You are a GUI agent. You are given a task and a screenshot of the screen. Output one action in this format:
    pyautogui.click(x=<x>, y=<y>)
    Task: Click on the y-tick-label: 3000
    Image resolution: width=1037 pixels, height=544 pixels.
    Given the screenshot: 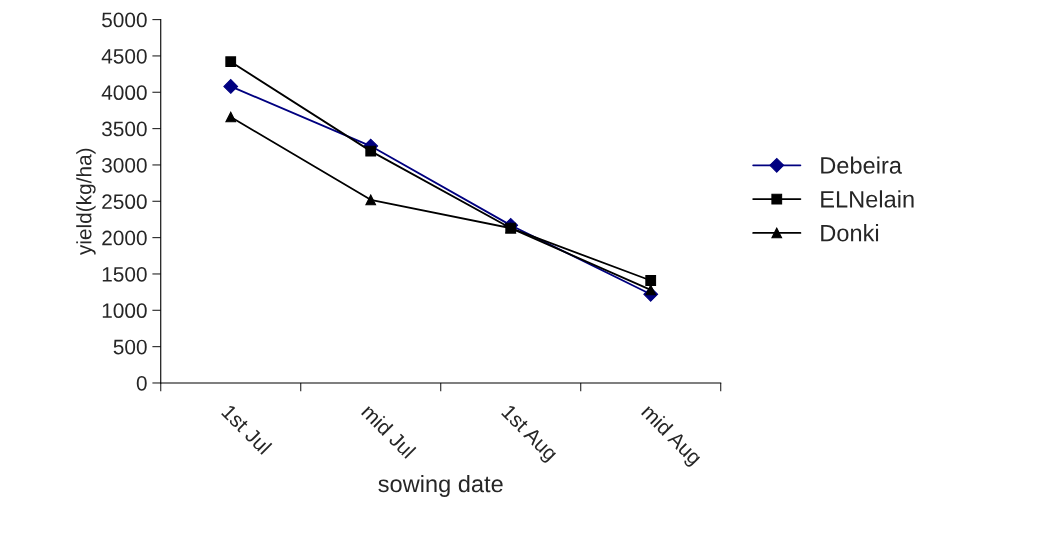 What is the action you would take?
    pyautogui.click(x=124, y=165)
    